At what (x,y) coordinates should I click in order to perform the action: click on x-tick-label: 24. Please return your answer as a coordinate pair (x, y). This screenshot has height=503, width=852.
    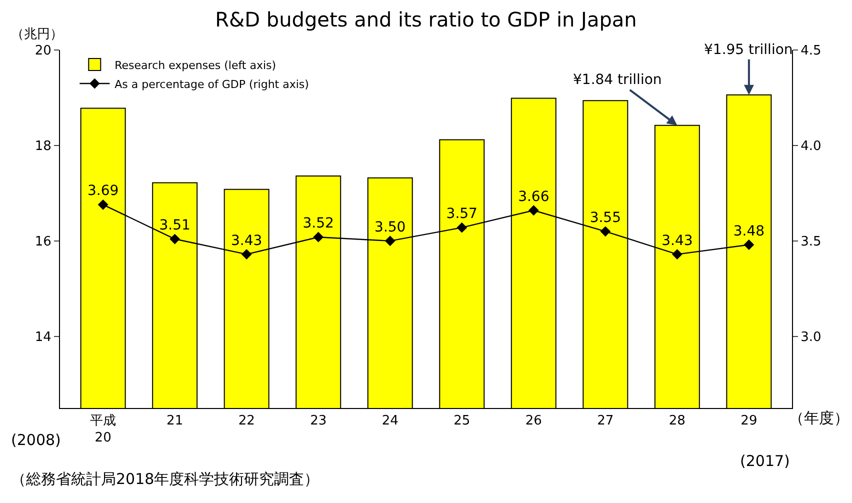
    Looking at the image, I should click on (390, 421).